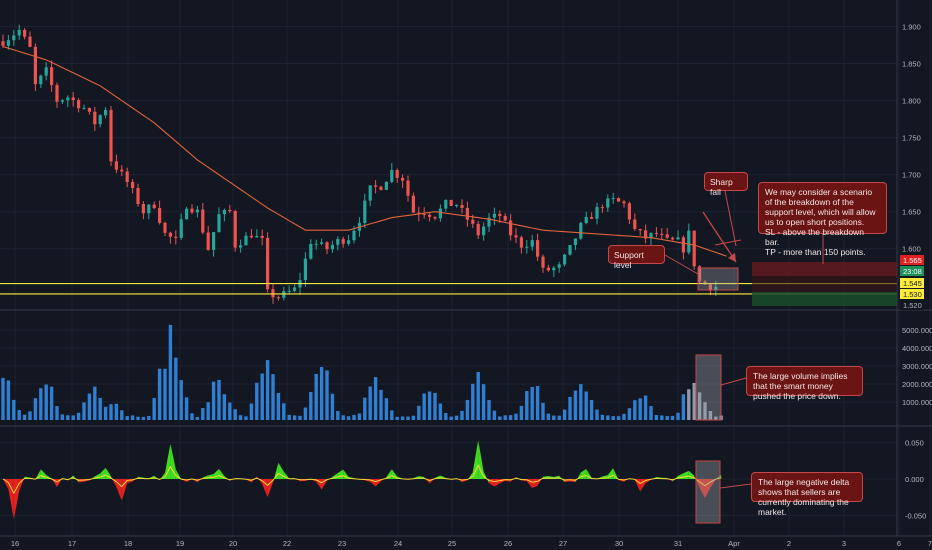  What do you see at coordinates (287, 543) in the screenshot?
I see `x-tick-label: 22` at bounding box center [287, 543].